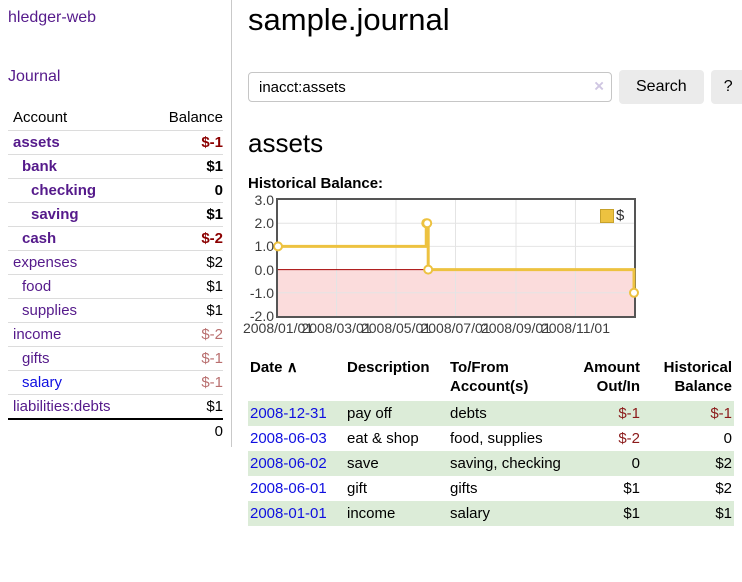  What do you see at coordinates (115, 334) in the screenshot?
I see `account-row: income $-2` at bounding box center [115, 334].